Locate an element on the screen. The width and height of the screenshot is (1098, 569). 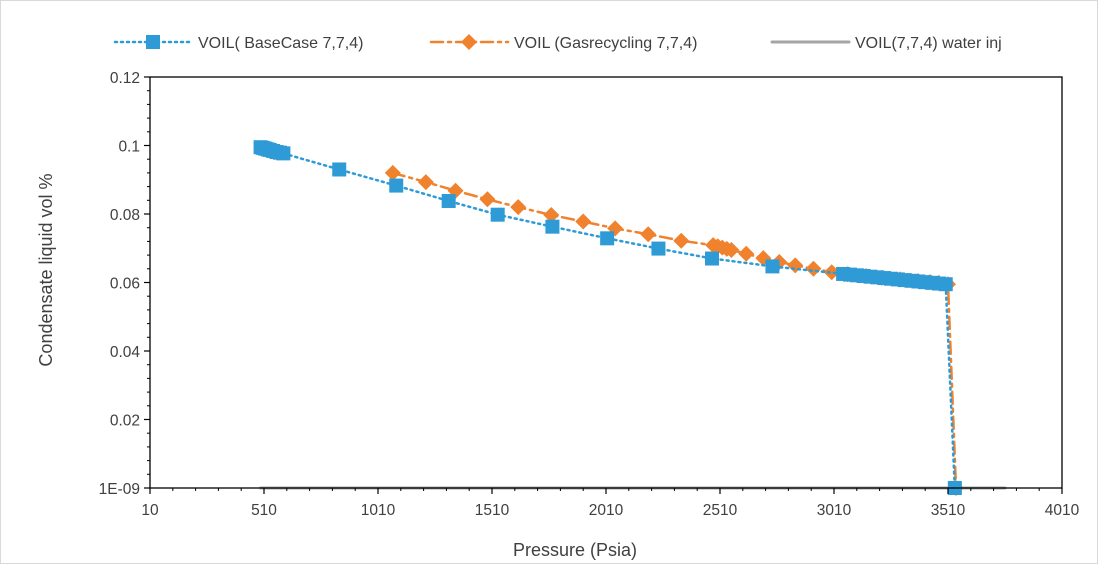
y-tick-label: 0.12 is located at coordinates (125, 78).